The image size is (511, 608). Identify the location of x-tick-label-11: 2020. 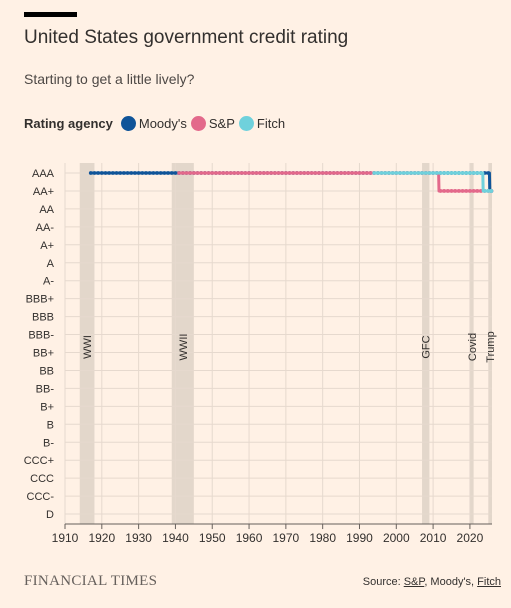
(470, 538).